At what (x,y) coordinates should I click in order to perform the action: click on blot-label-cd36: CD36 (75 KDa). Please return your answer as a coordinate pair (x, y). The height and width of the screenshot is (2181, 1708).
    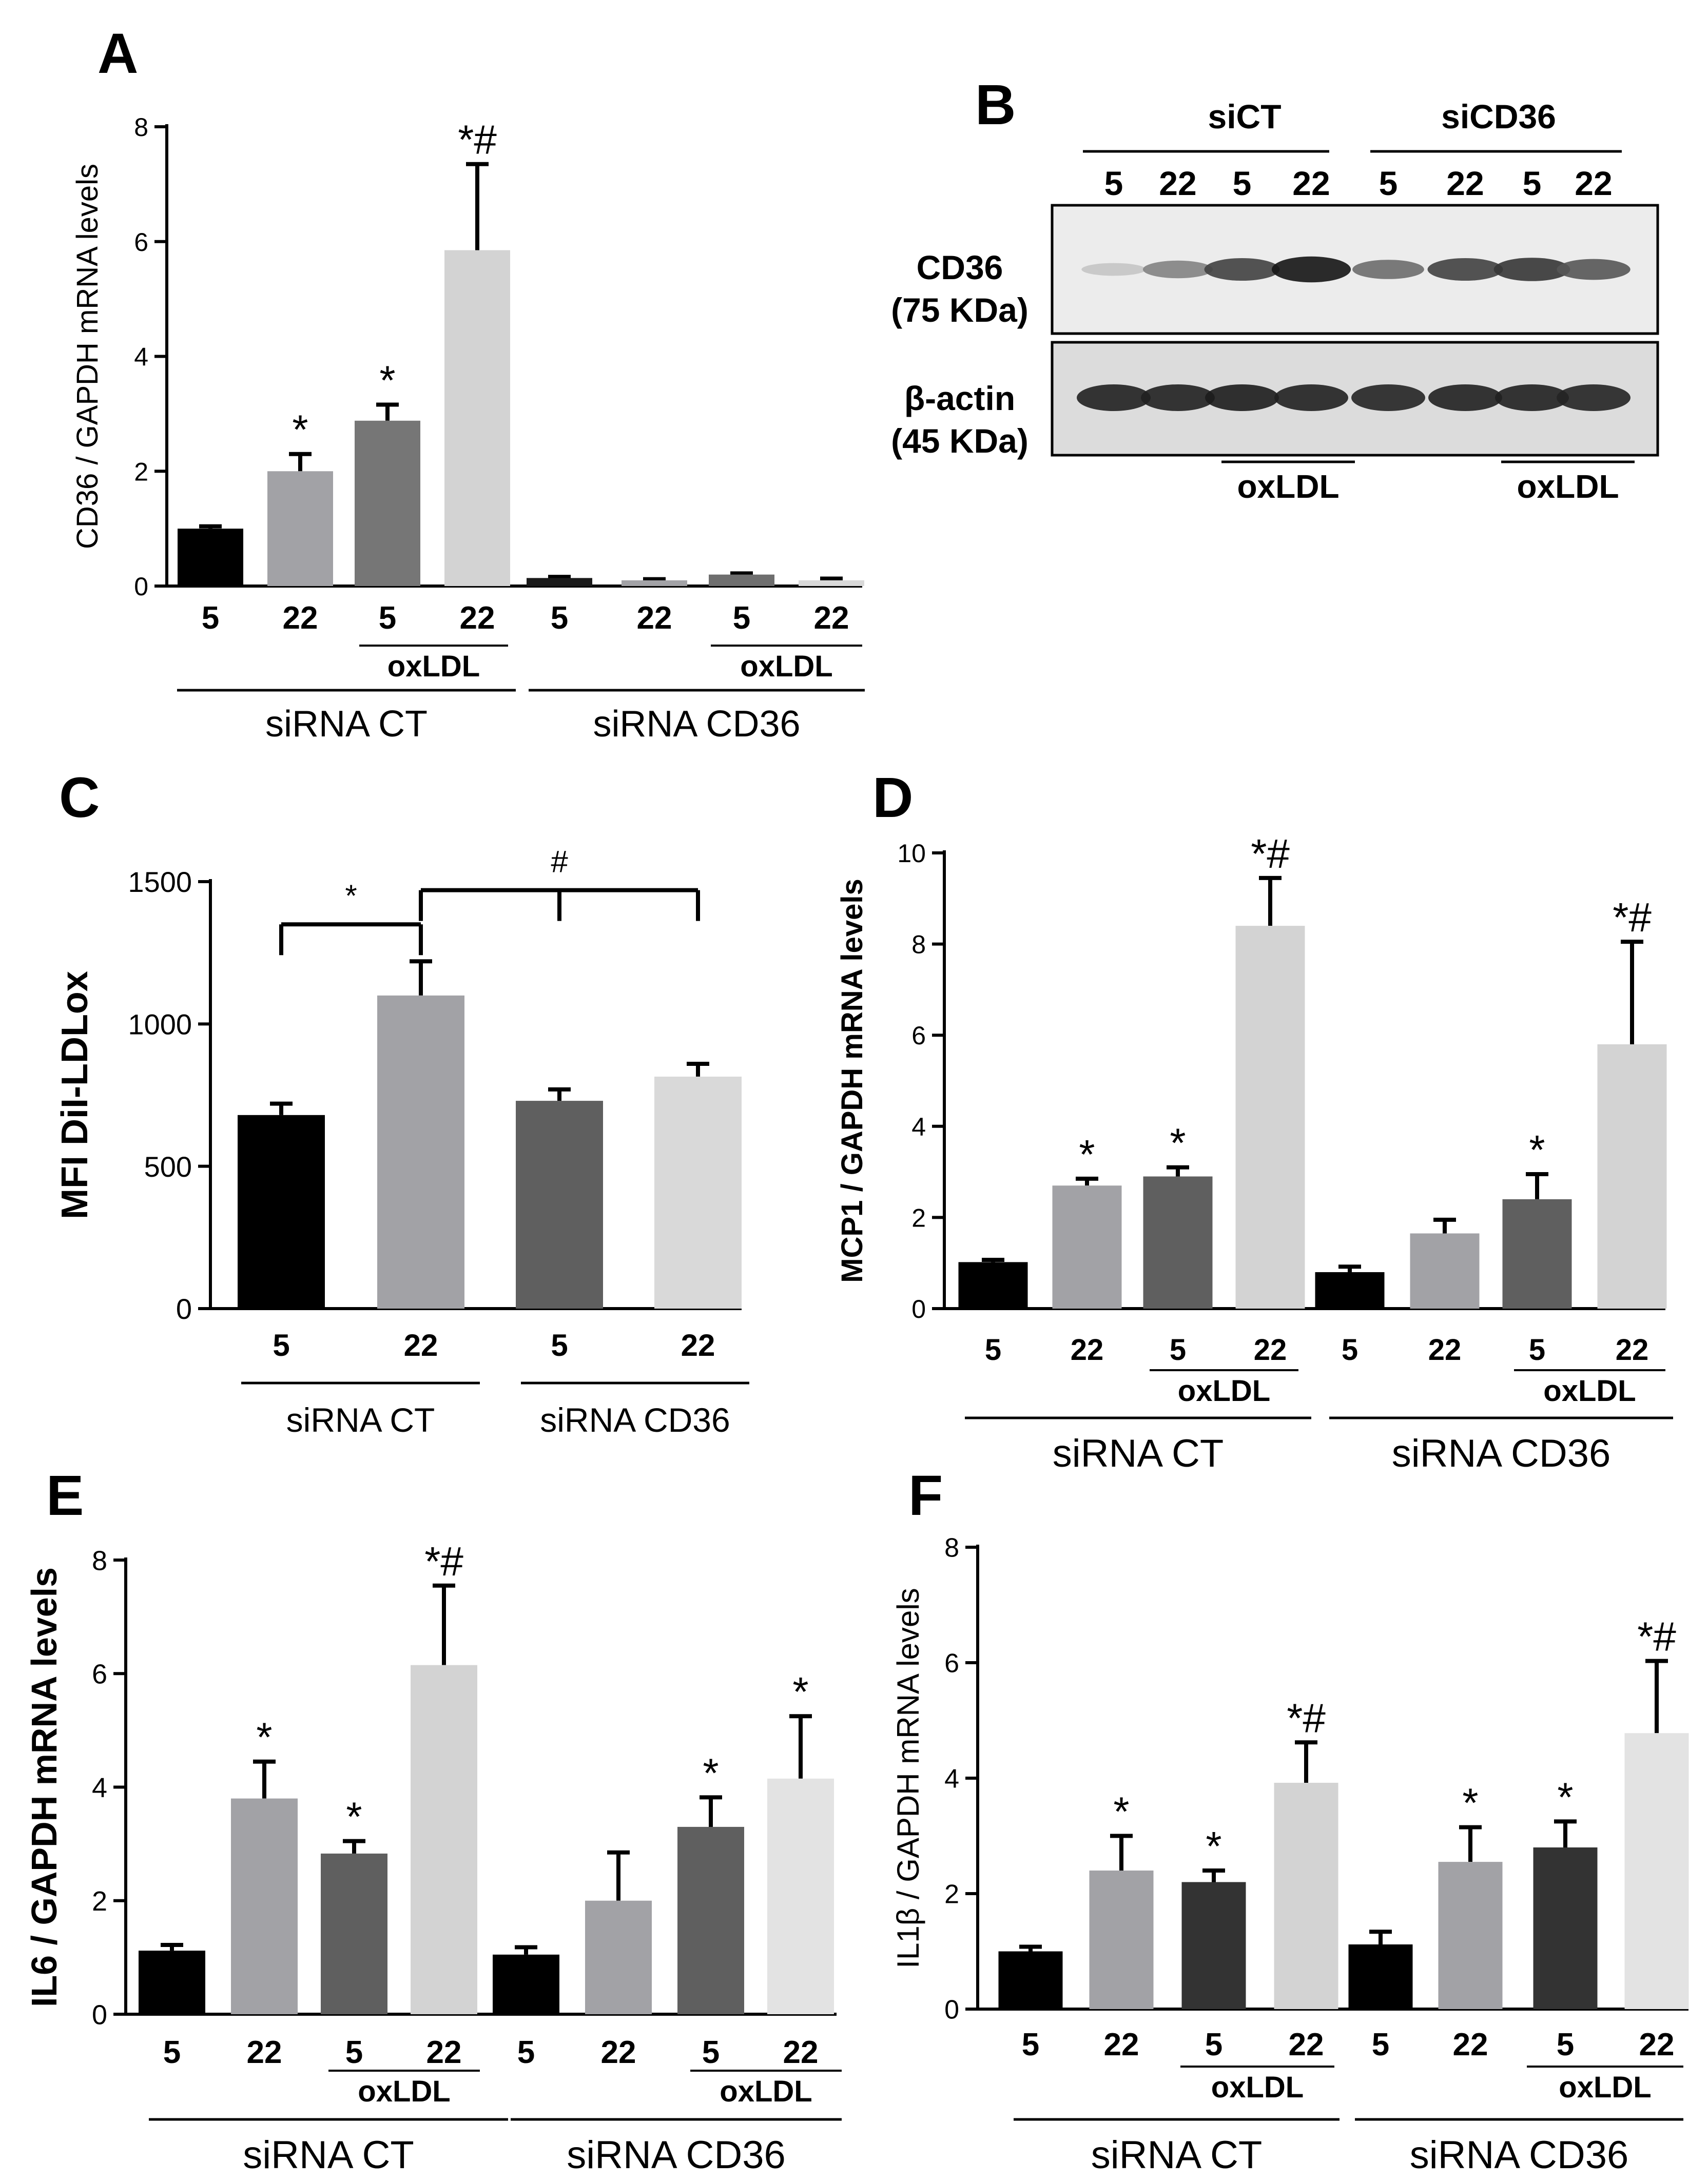
    Looking at the image, I should click on (960, 289).